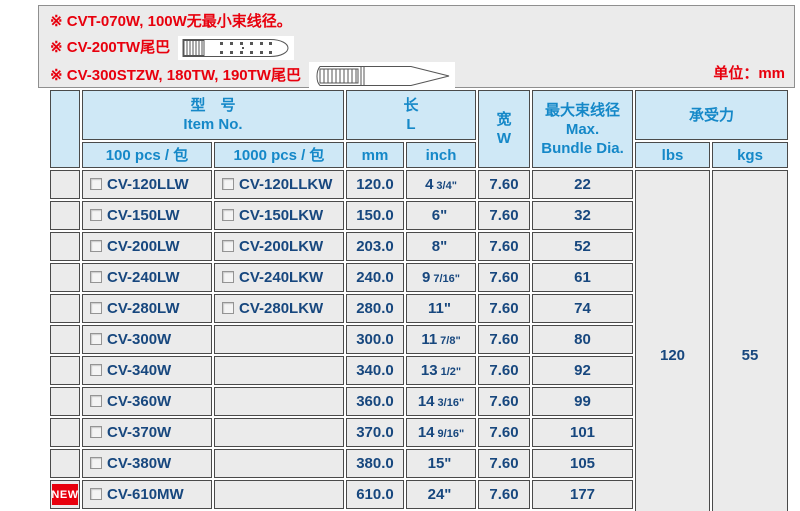 The width and height of the screenshot is (800, 511). What do you see at coordinates (172, 48) in the screenshot?
I see `note-line-2: ※ CV-200TW尾巴` at bounding box center [172, 48].